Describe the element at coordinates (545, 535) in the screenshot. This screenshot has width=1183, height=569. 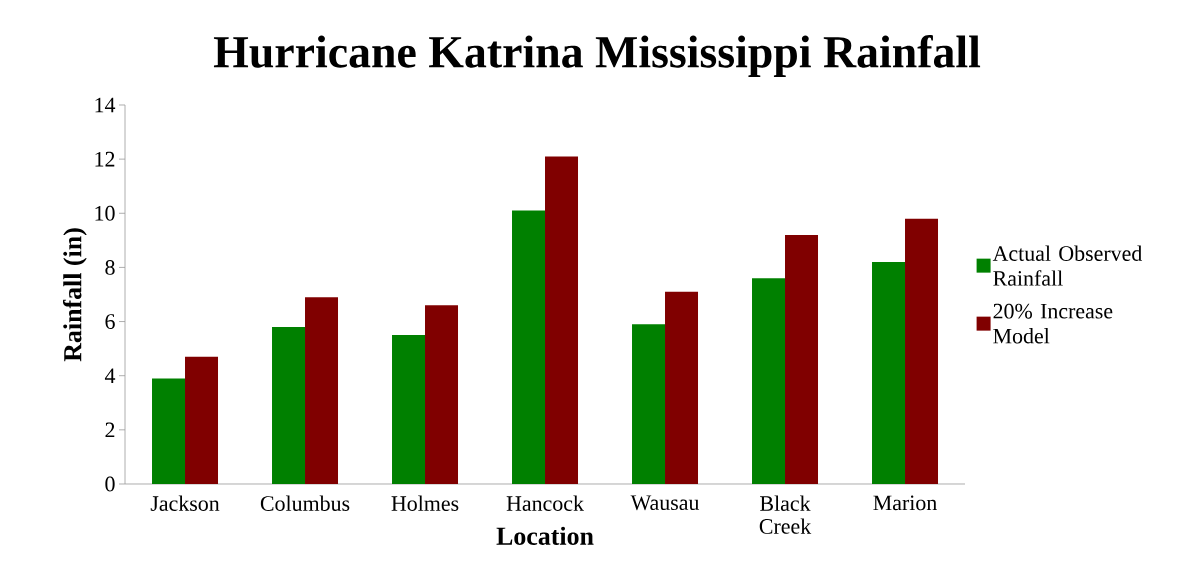
I see `x-axis-title: Location` at that location.